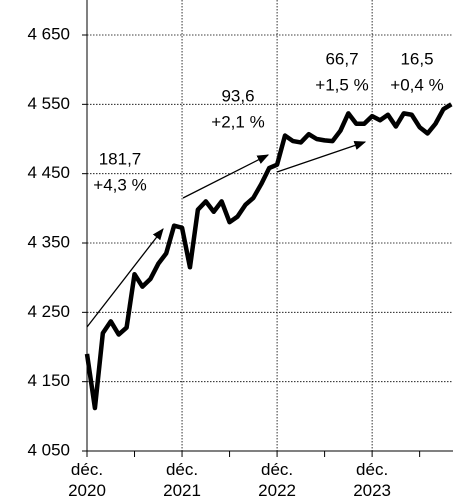 This screenshot has width=453, height=503. What do you see at coordinates (48, 103) in the screenshot?
I see `y-tick-label: 4 550` at bounding box center [48, 103].